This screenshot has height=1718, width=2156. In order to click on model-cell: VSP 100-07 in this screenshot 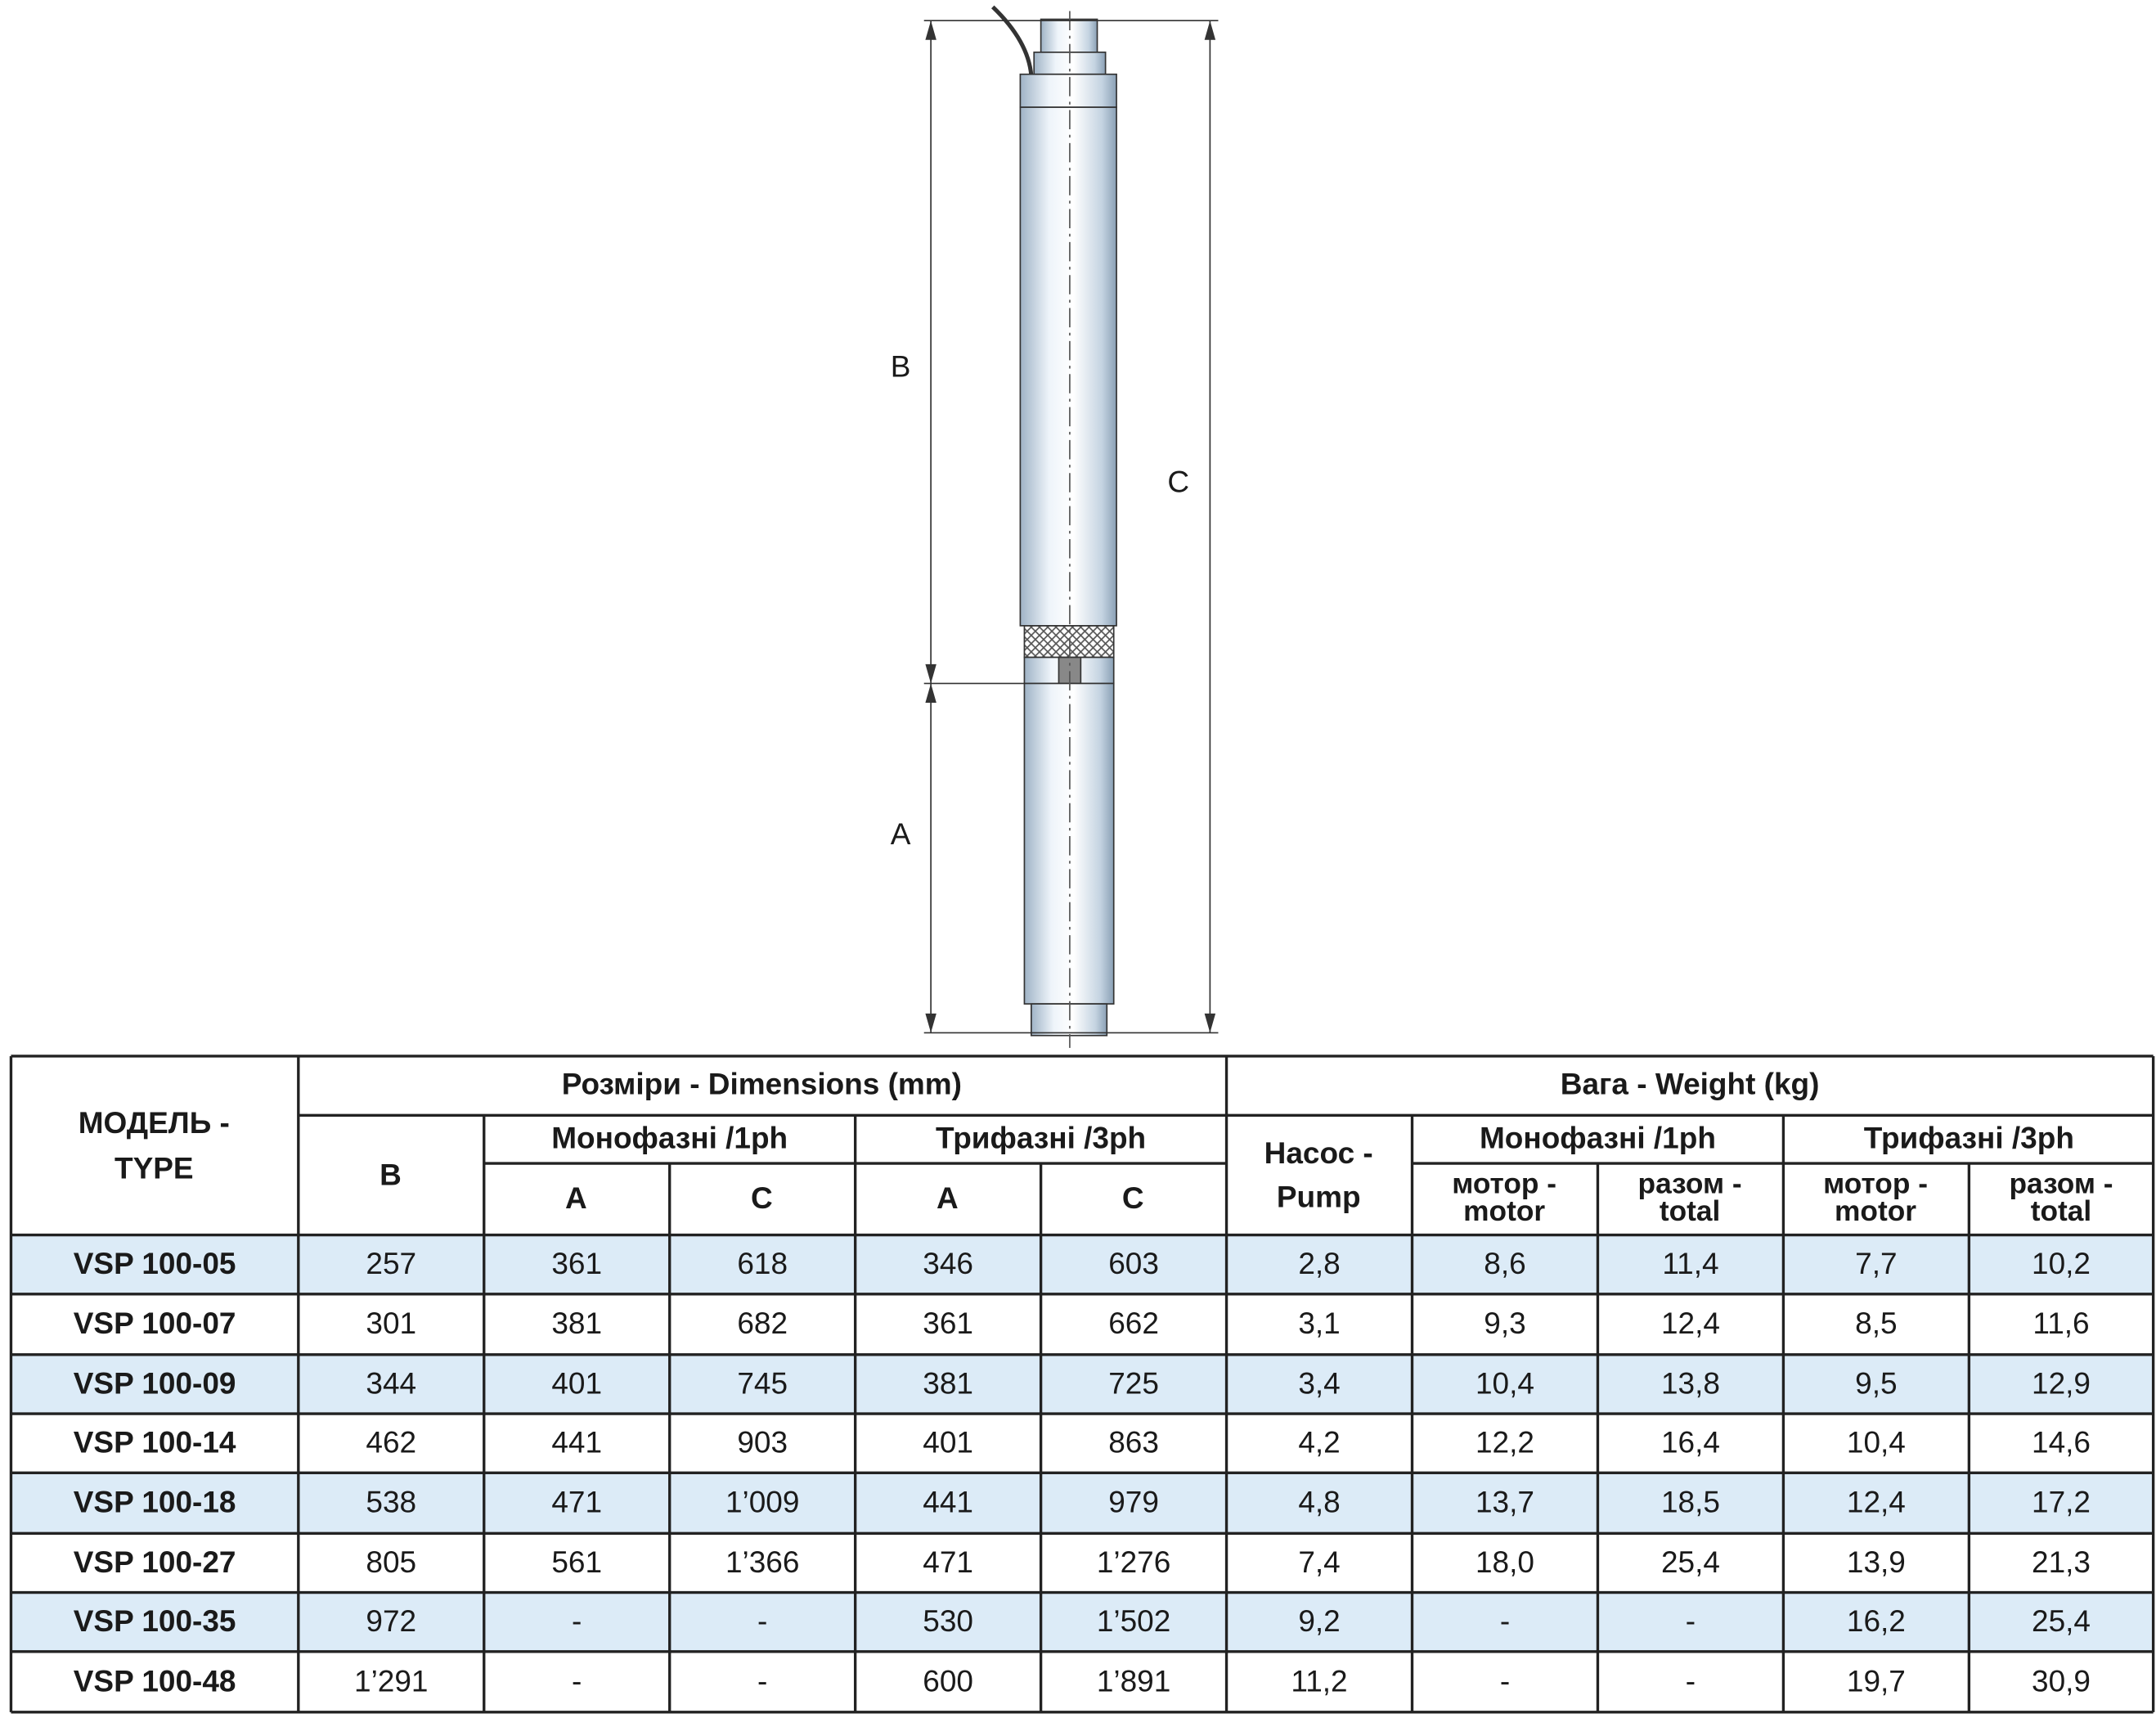, I will do `click(155, 1323)`.